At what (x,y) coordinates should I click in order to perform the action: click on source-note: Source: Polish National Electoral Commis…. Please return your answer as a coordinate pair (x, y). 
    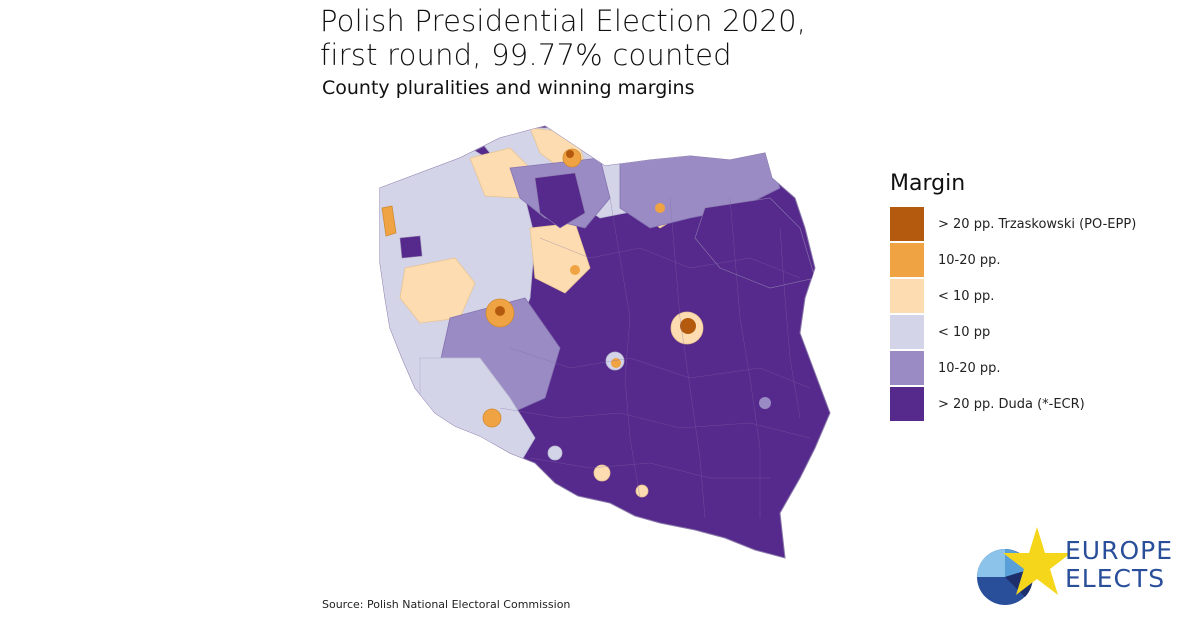
    Looking at the image, I should click on (446, 604).